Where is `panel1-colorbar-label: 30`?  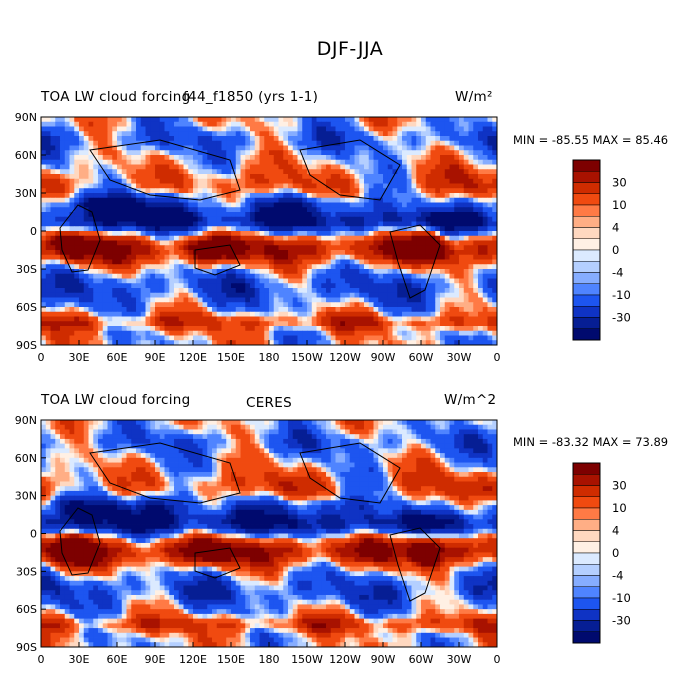 panel1-colorbar-label: 30 is located at coordinates (619, 183).